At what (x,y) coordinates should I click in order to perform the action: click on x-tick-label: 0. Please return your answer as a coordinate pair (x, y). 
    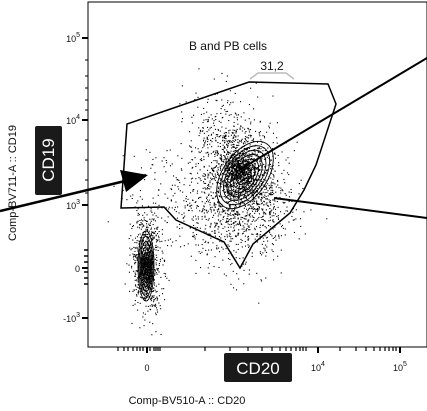
    Looking at the image, I should click on (146, 368).